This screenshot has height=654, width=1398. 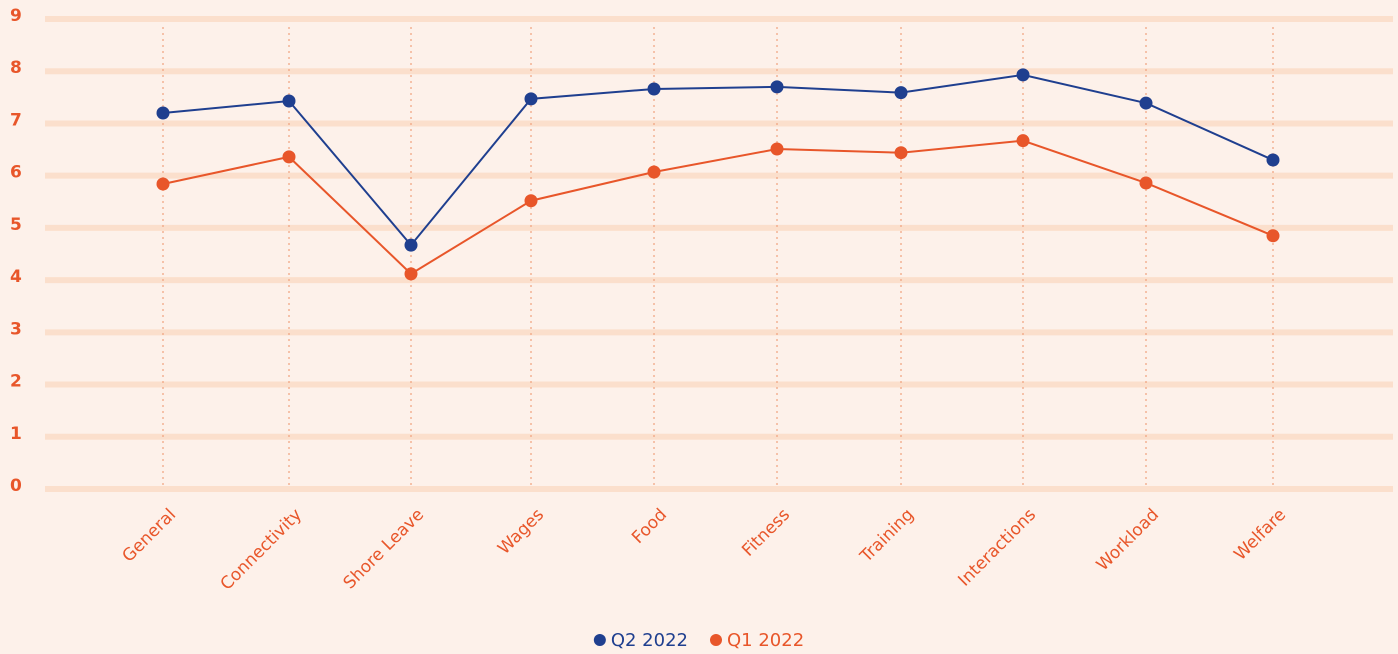 I want to click on y-tick-label: 8, so click(x=16, y=68).